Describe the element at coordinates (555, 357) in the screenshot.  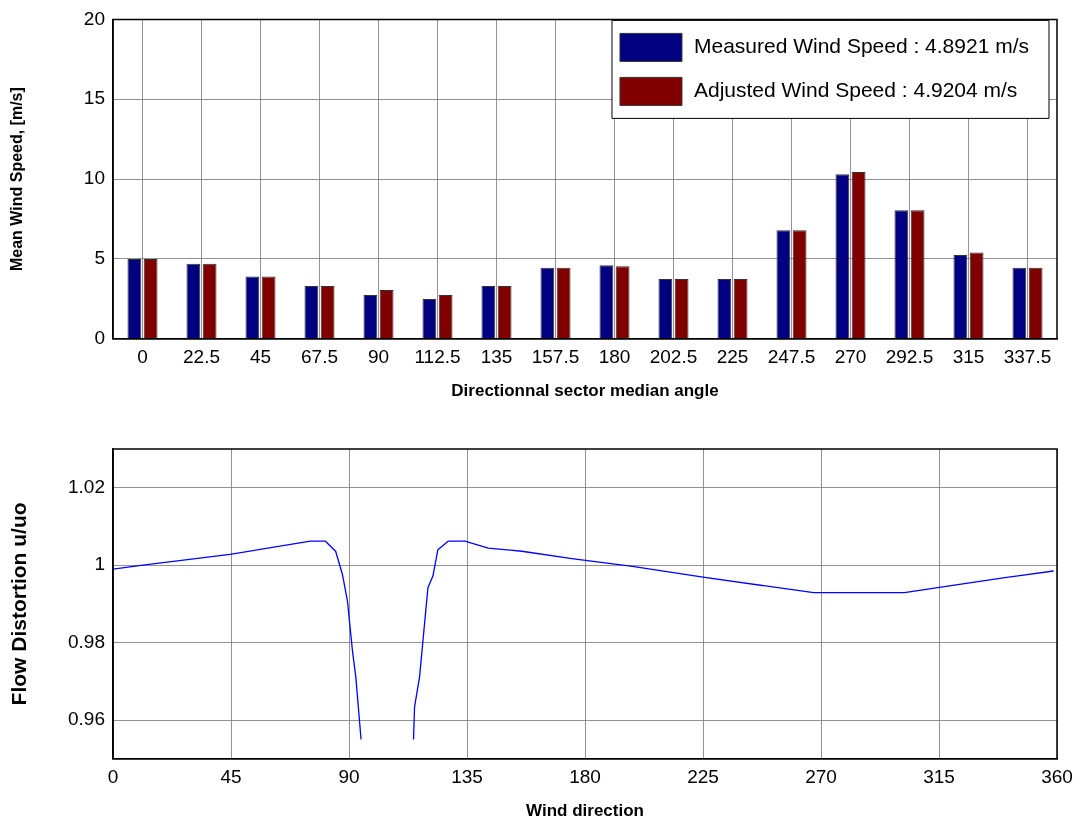
I see `x-tick-label: 157.5` at that location.